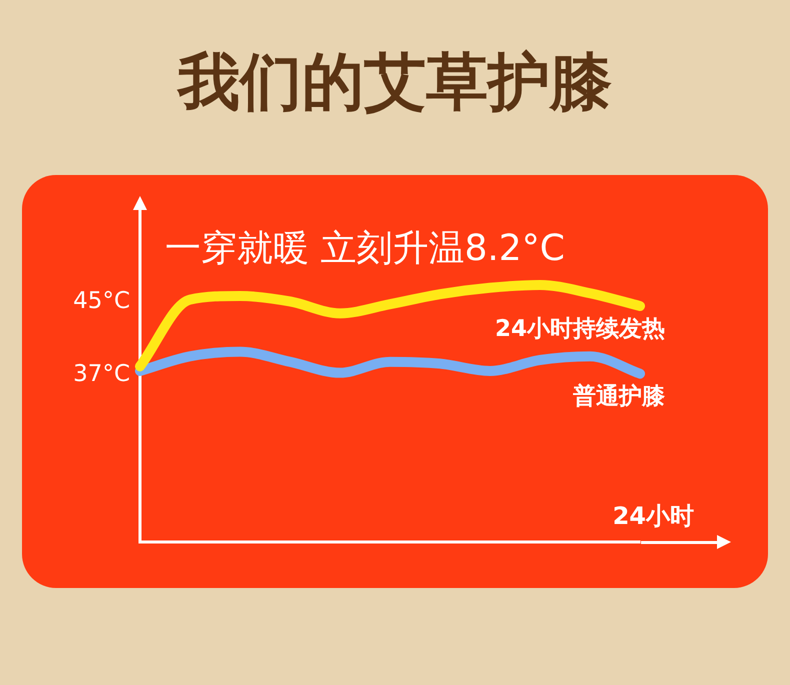 The height and width of the screenshot is (685, 790). What do you see at coordinates (365, 248) in the screenshot?
I see `annotation: 一穿就暖 立刻升温8.2°C` at bounding box center [365, 248].